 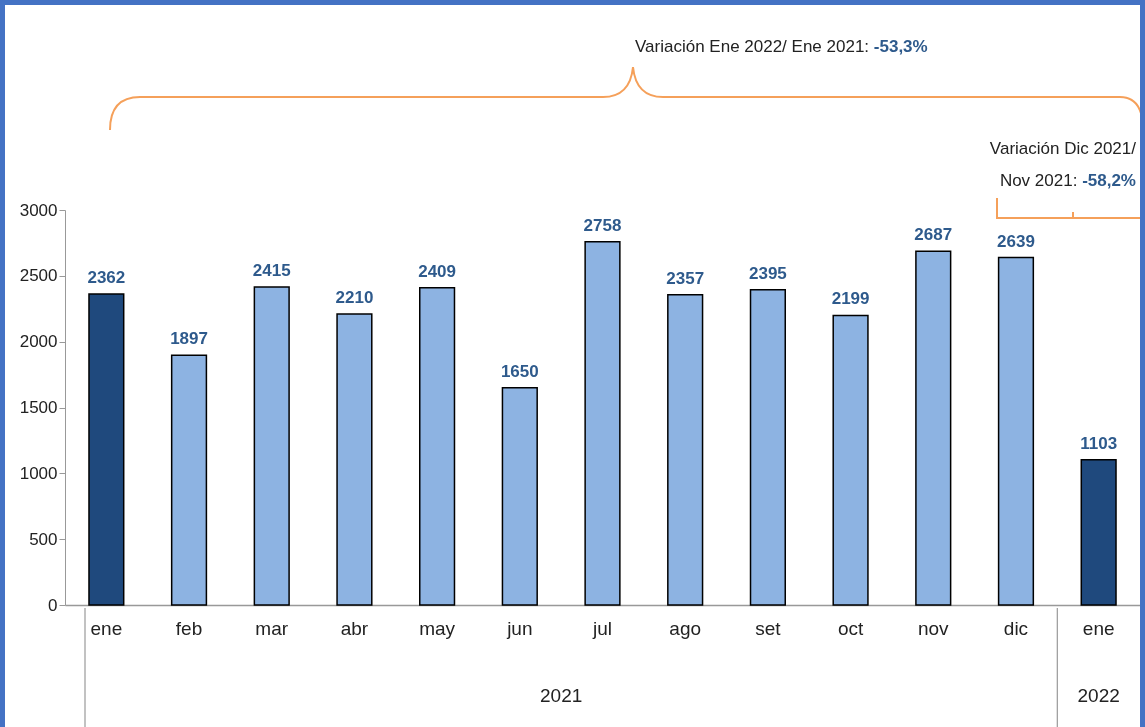 I want to click on data-label: 2210, so click(x=354, y=298).